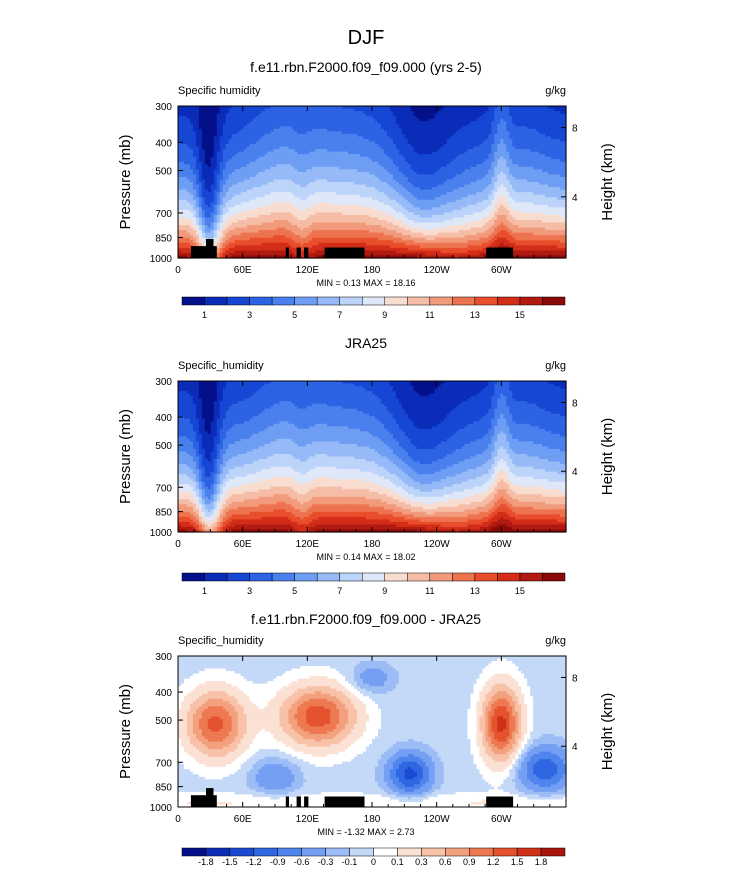 Image resolution: width=733 pixels, height=888 pixels. I want to click on contour-field, so click(372, 182).